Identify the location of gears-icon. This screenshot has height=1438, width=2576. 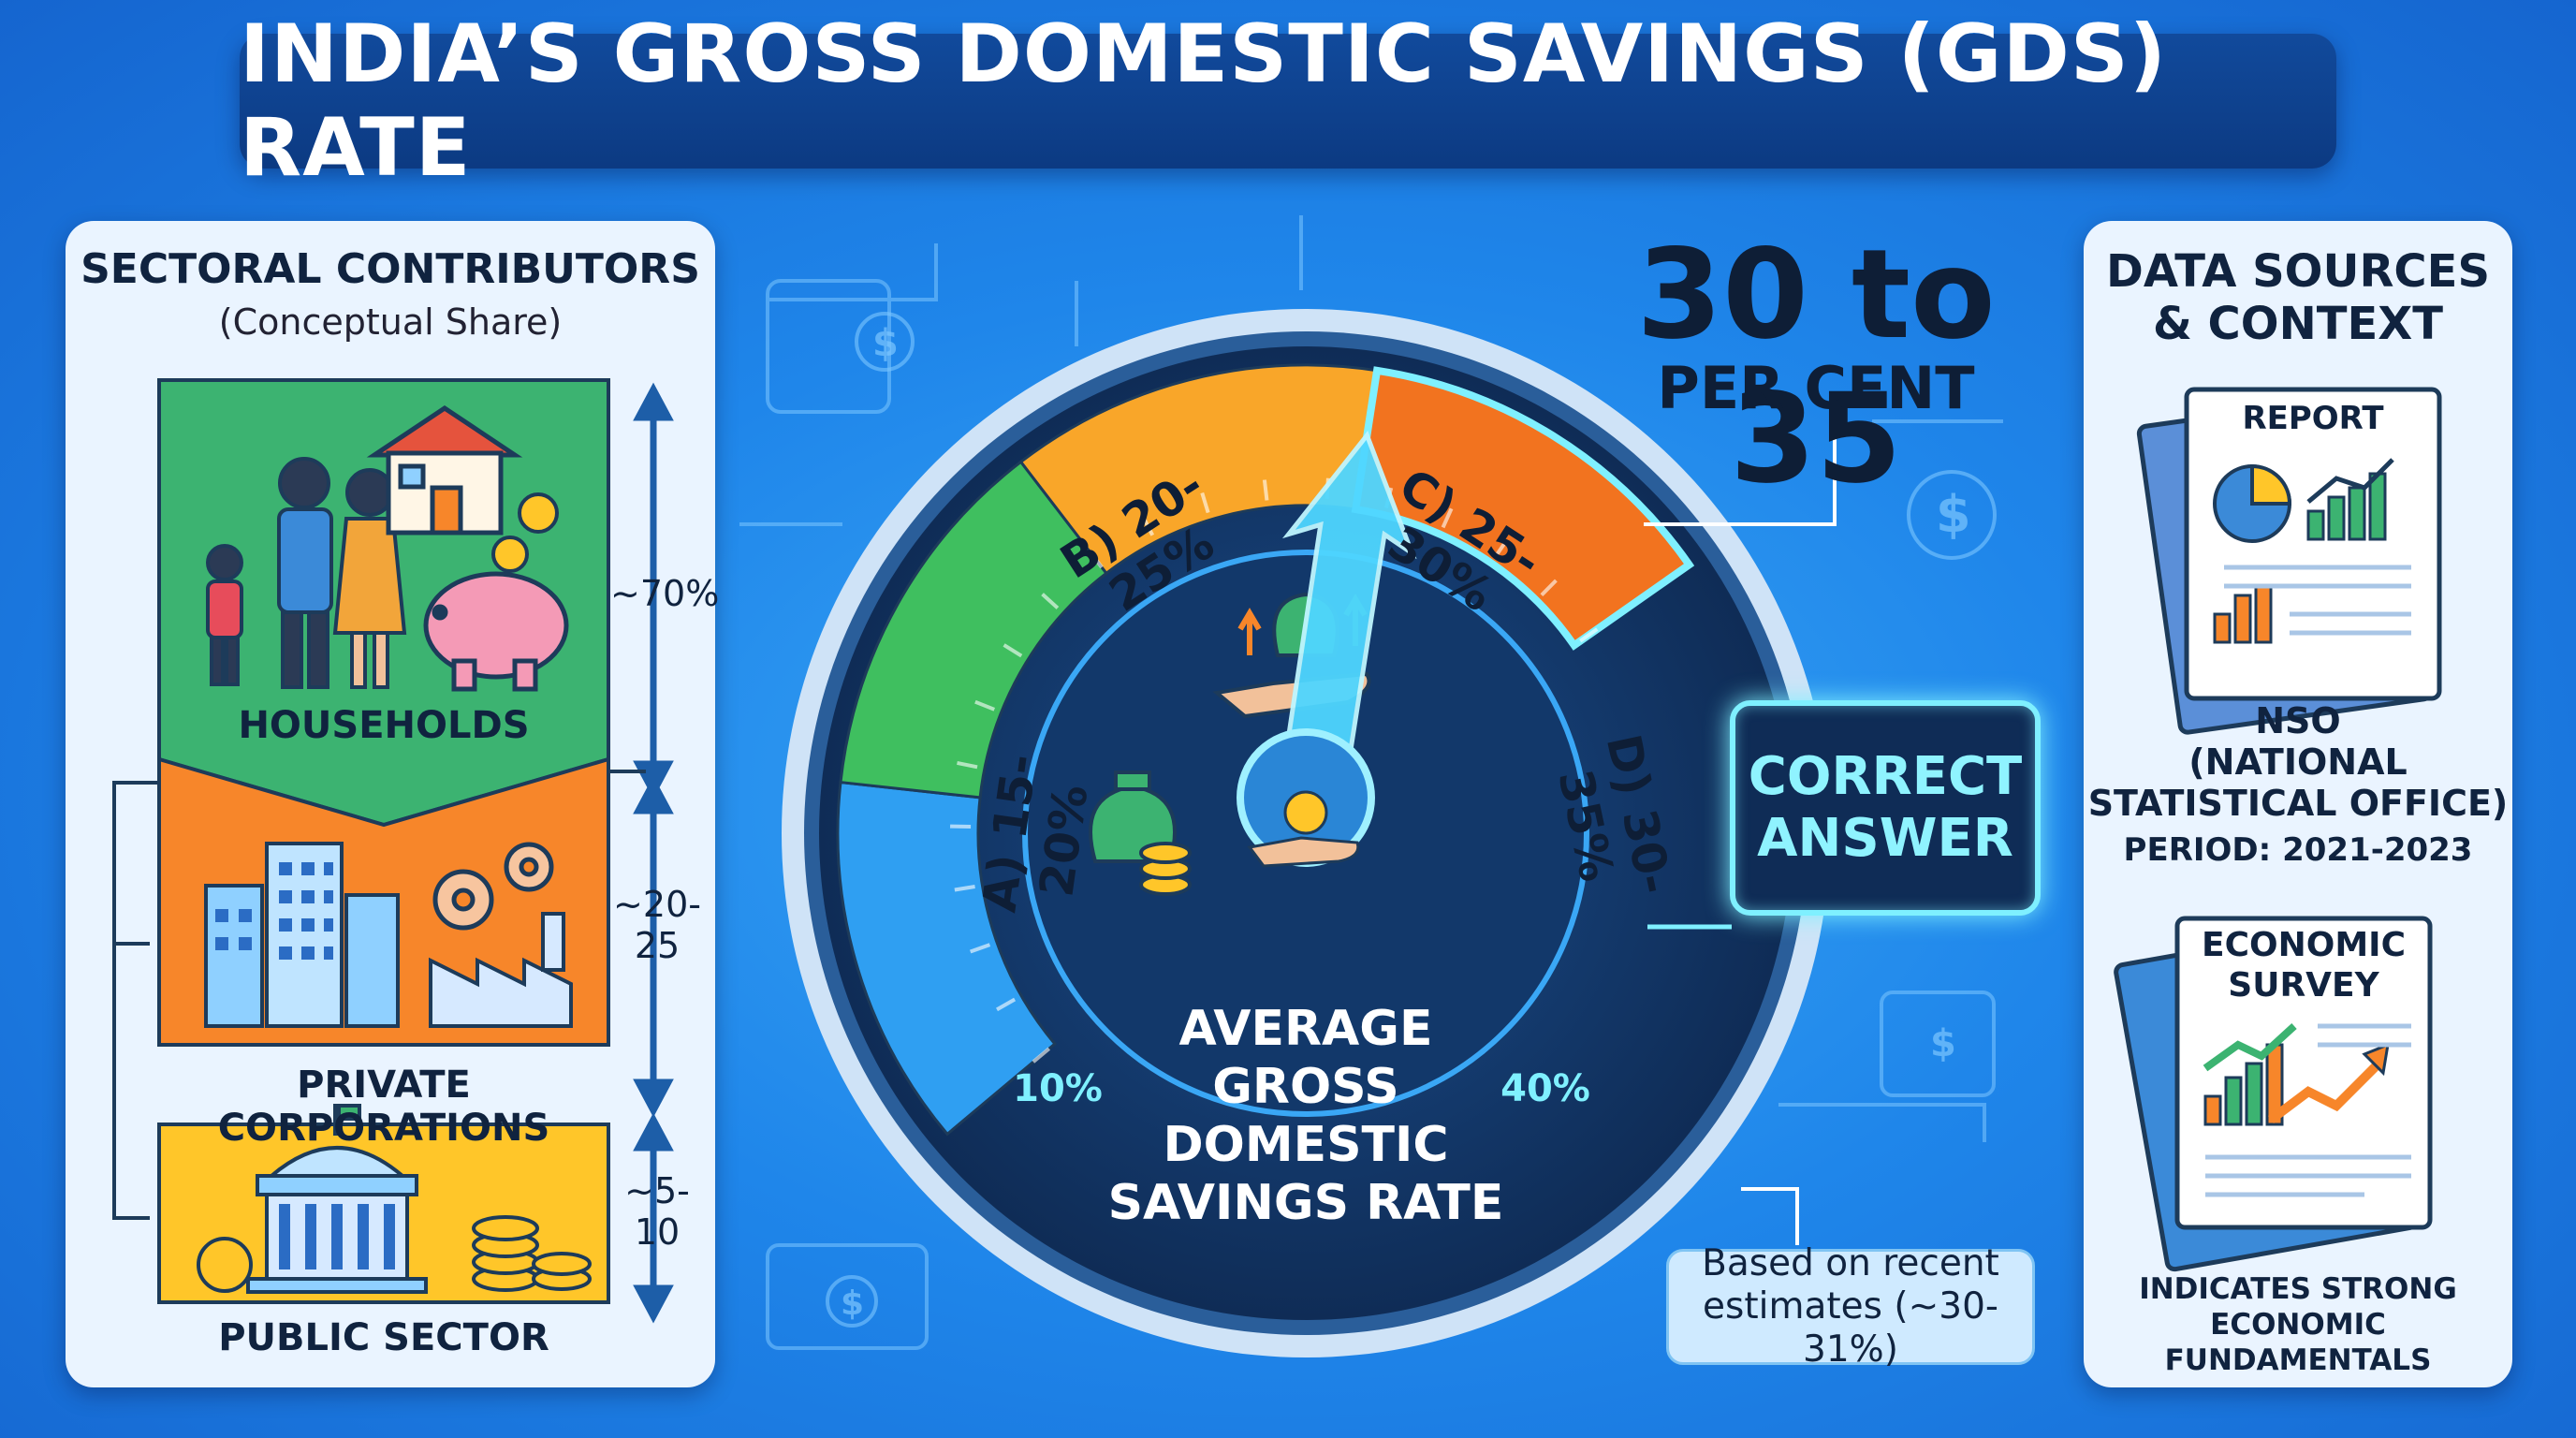
(493, 886).